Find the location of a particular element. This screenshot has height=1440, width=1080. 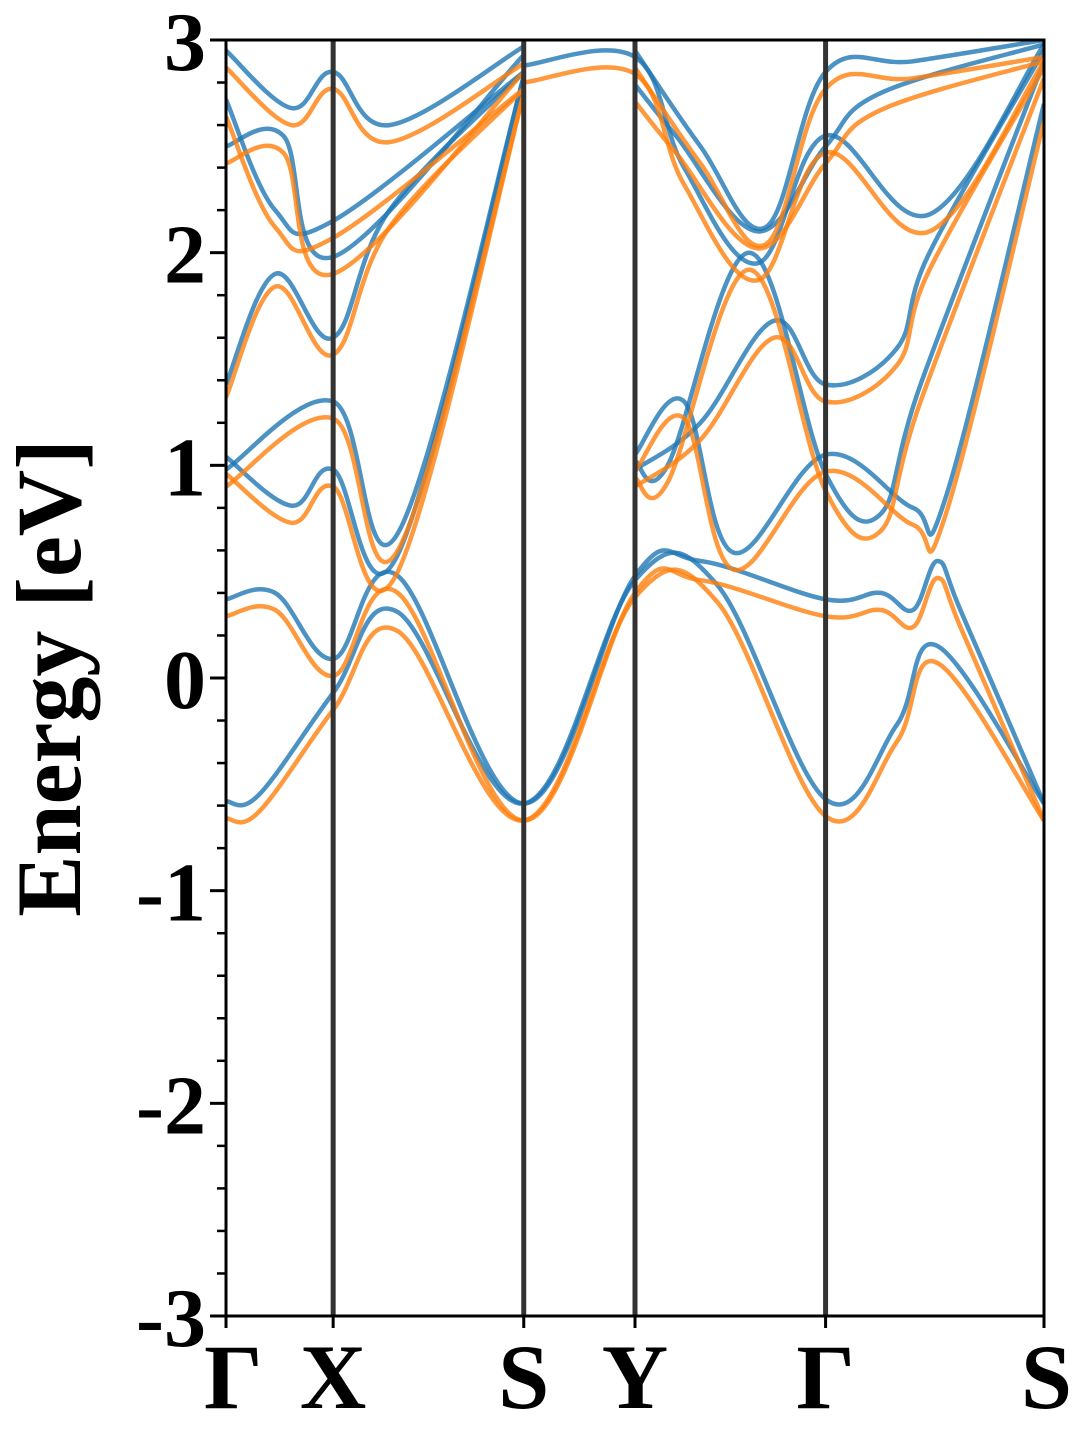

y-axis-label: Energy [eV] is located at coordinates (50, 678).